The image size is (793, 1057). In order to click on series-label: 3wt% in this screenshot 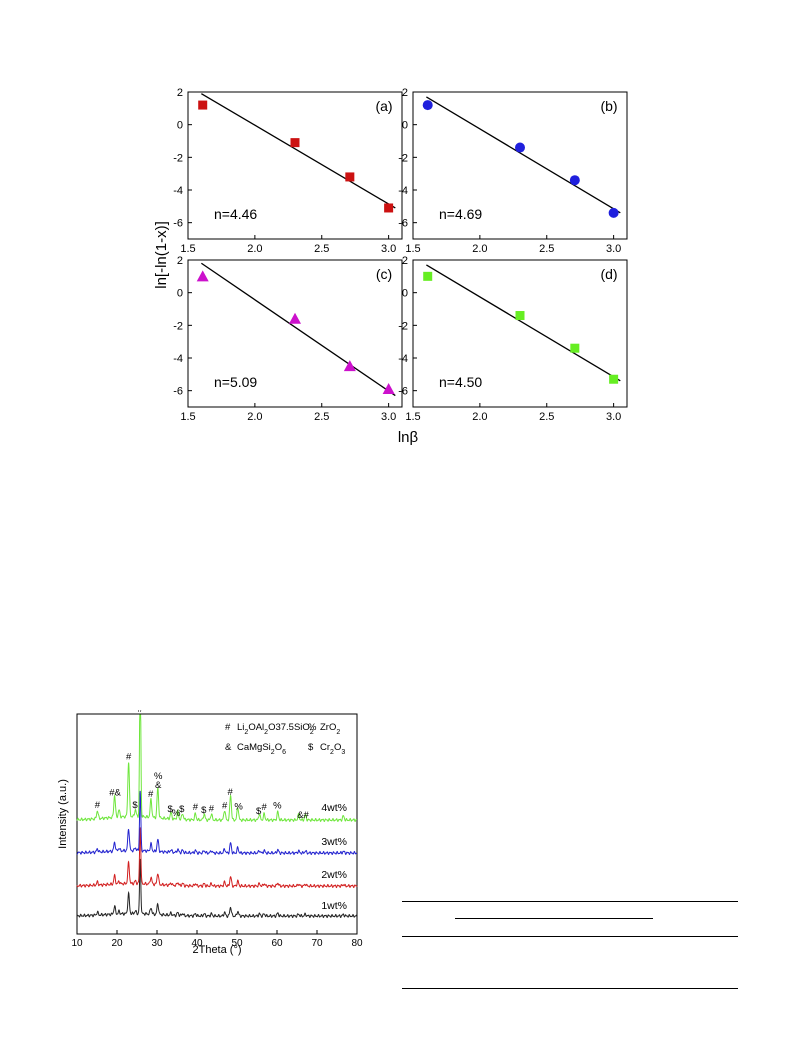, I will do `click(334, 842)`.